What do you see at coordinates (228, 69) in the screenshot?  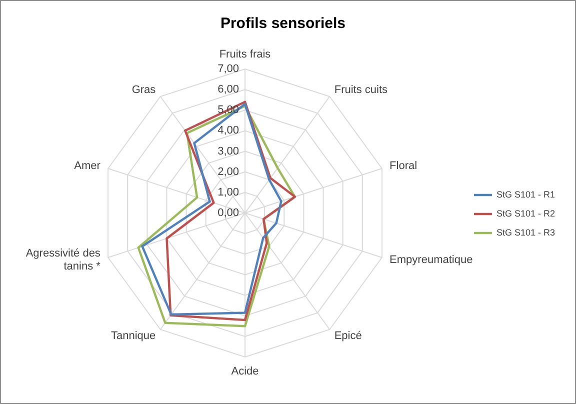 I see `y-tick-label: 7,00` at bounding box center [228, 69].